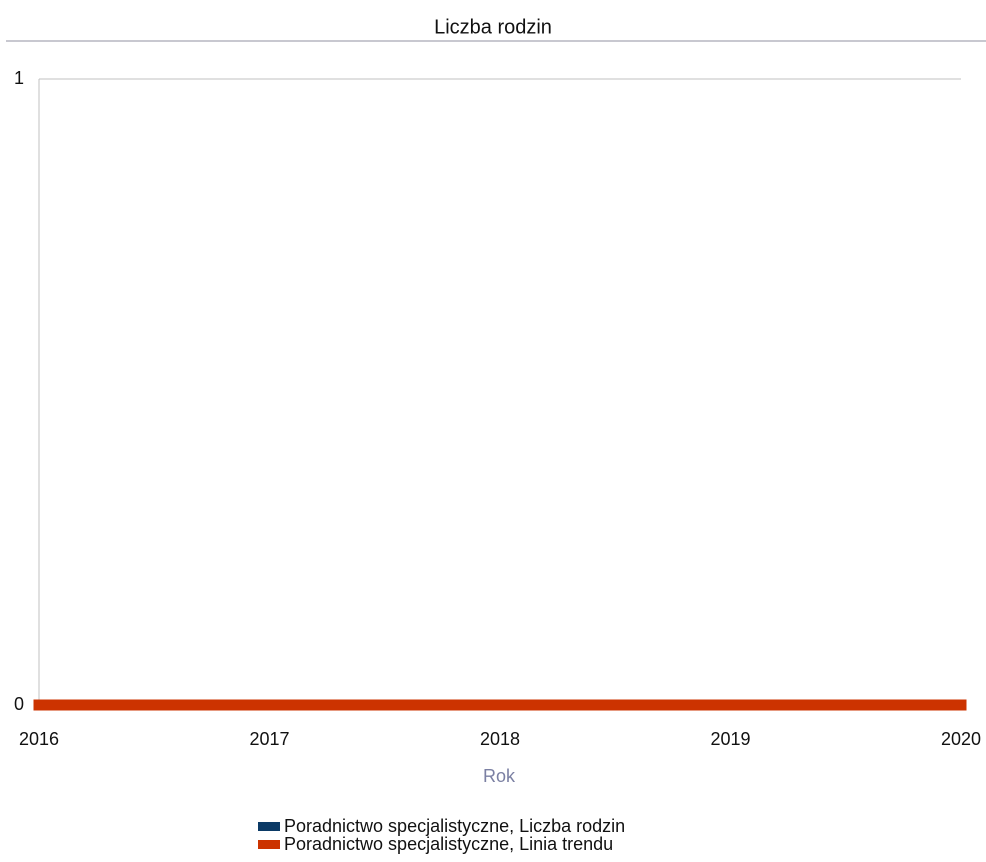 This screenshot has height=862, width=986. What do you see at coordinates (39, 739) in the screenshot?
I see `x-tick-label: 2016` at bounding box center [39, 739].